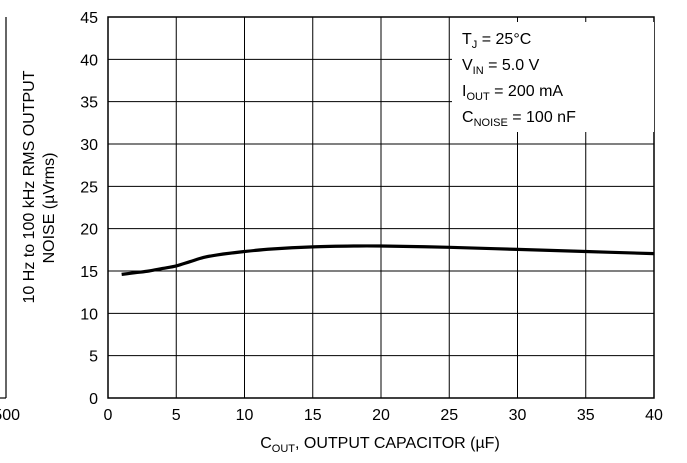 The image size is (687, 463). I want to click on x-axis-label-sub: OUT, so click(284, 449).